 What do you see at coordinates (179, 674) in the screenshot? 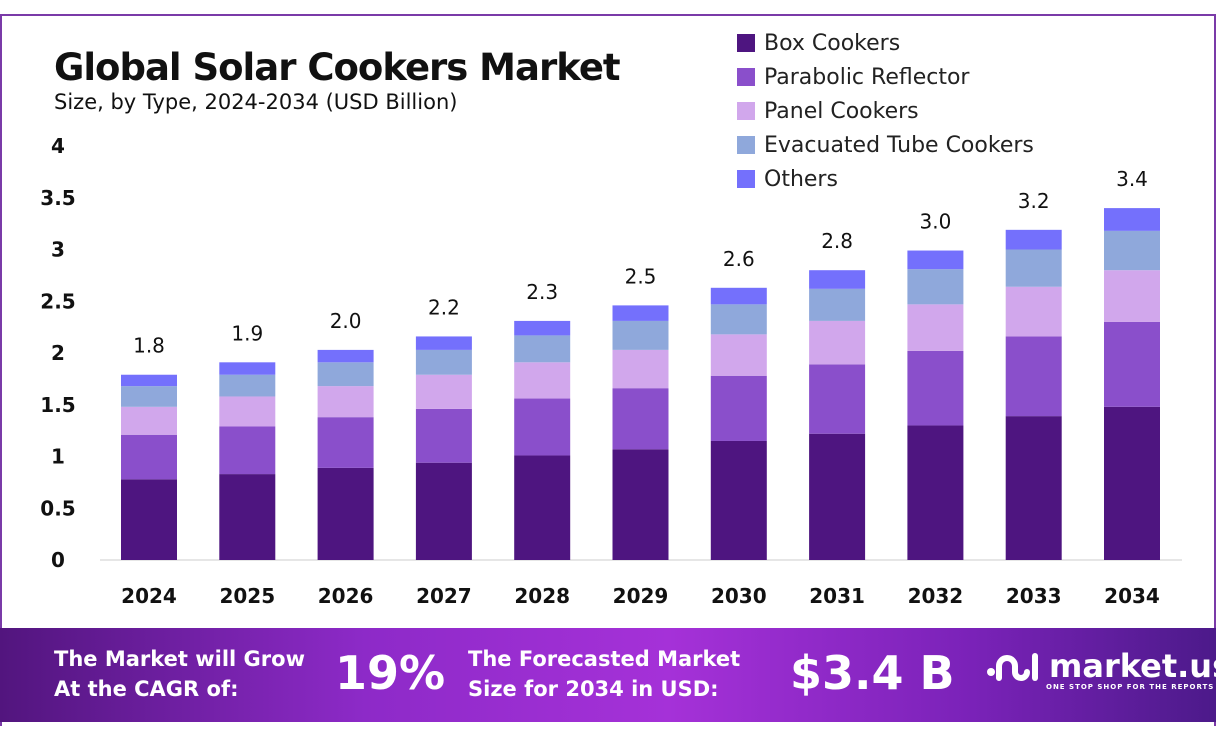
I see `cagr-label: The Market will Grow At the CAGR of:` at bounding box center [179, 674].